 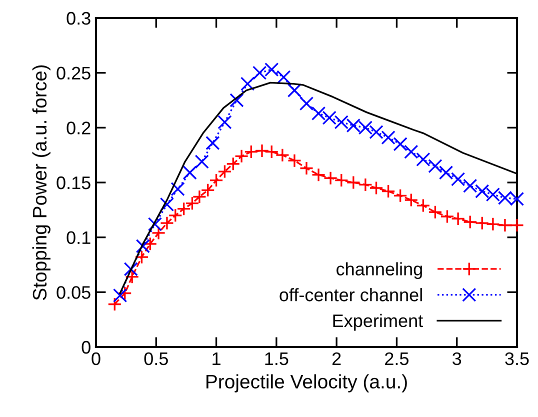 I want to click on x-tick-label: 3.5, so click(x=517, y=359).